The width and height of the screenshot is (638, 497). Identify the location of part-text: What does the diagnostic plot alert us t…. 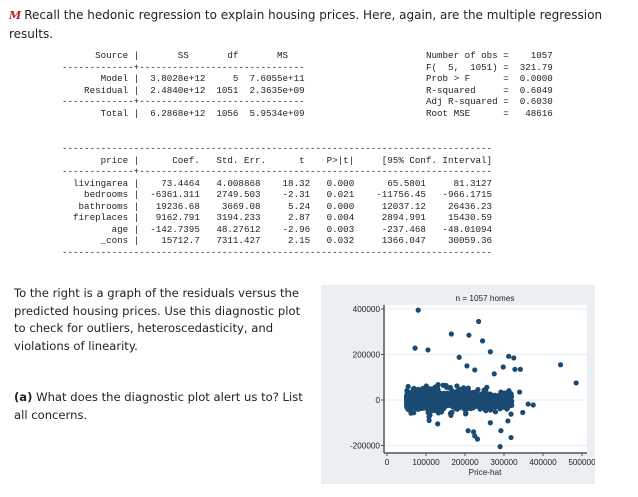
(158, 406).